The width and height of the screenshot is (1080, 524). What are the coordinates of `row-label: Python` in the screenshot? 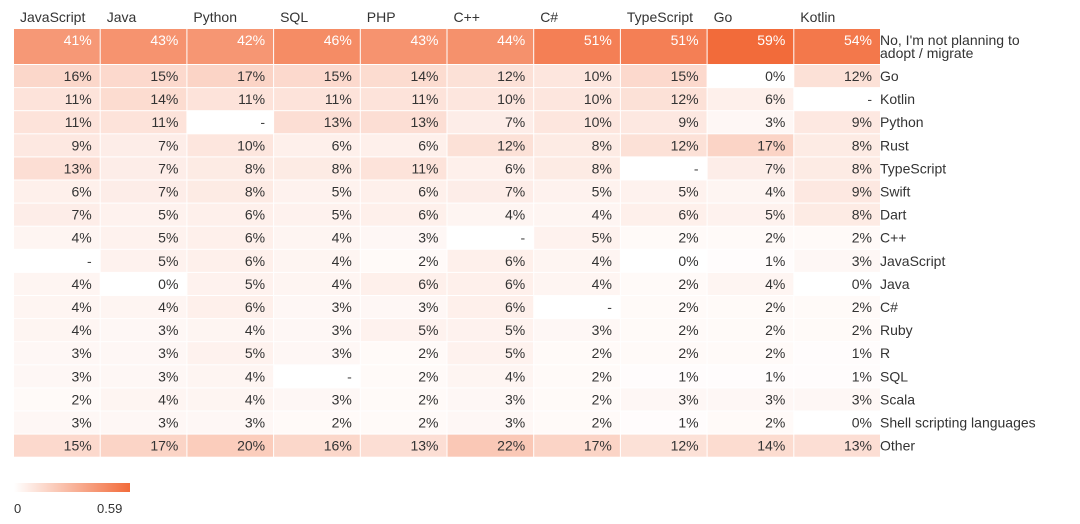 It's located at (902, 122).